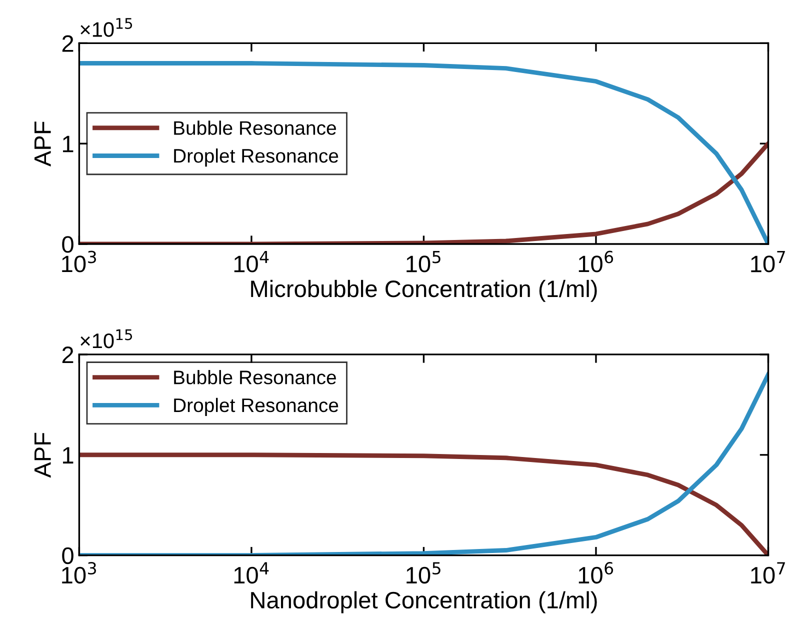  Describe the element at coordinates (424, 291) in the screenshot. I see `x-axis-title: Microbubble Concentration (1/ml)` at that location.